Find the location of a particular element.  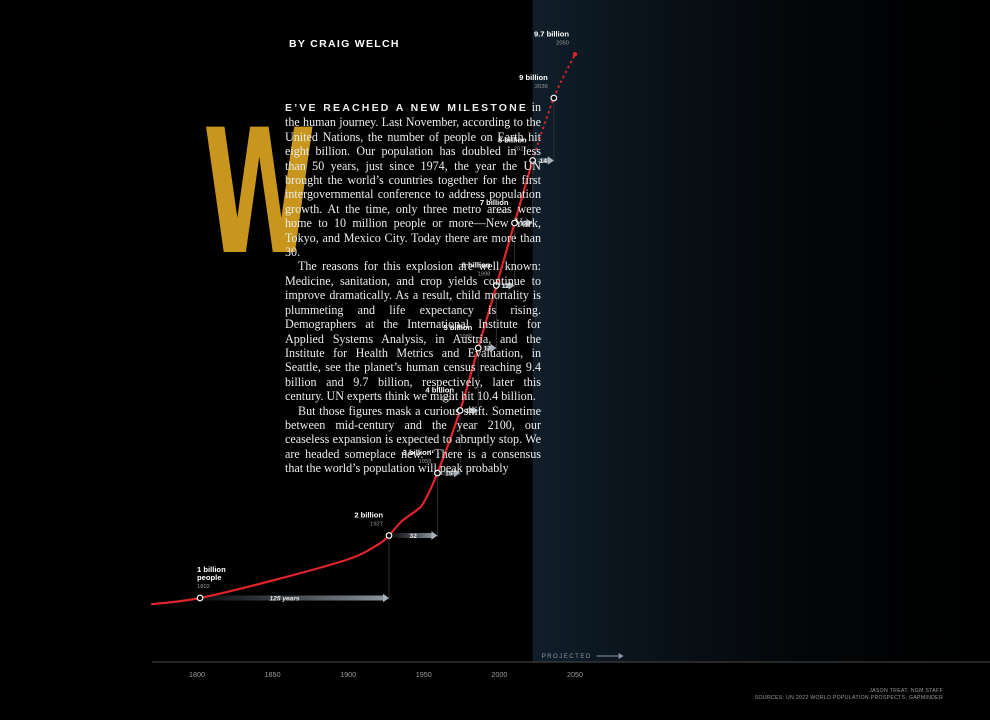

interval-label: 14 is located at coordinates (544, 161).